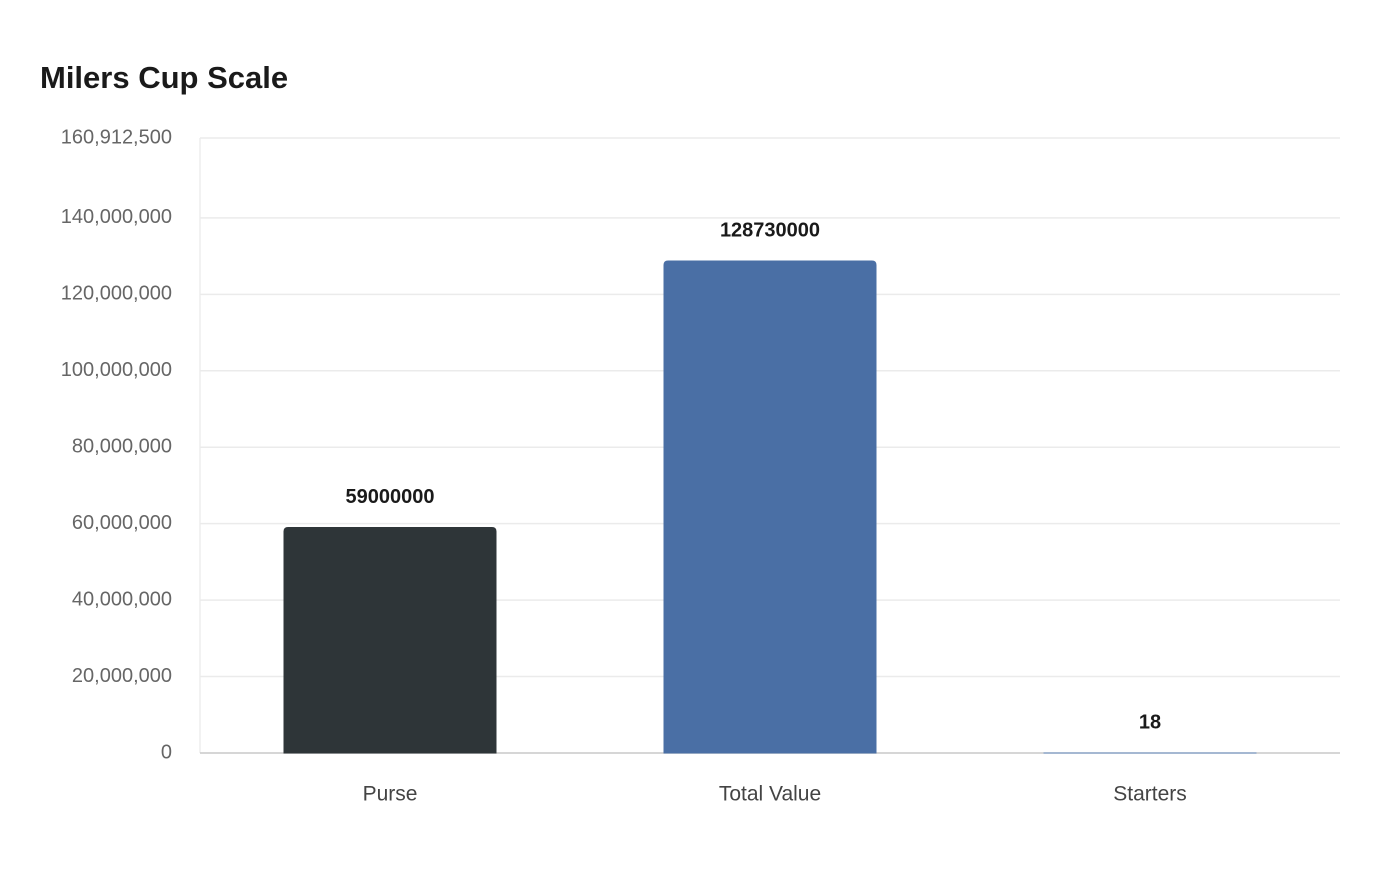  I want to click on y-tick-label: 100,000,000, so click(116, 370).